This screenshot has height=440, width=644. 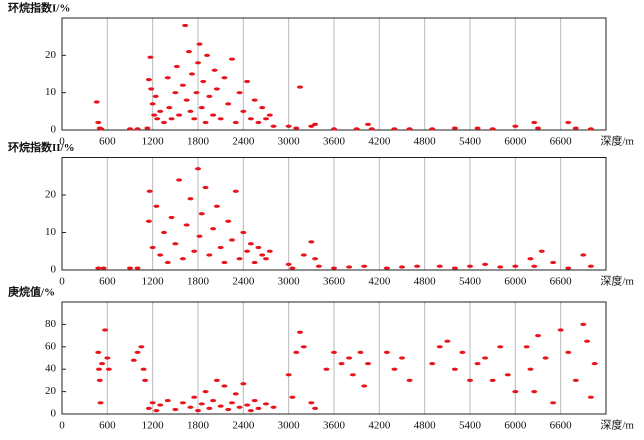 What do you see at coordinates (153, 282) in the screenshot?
I see `x-tick-label: 1200` at bounding box center [153, 282].